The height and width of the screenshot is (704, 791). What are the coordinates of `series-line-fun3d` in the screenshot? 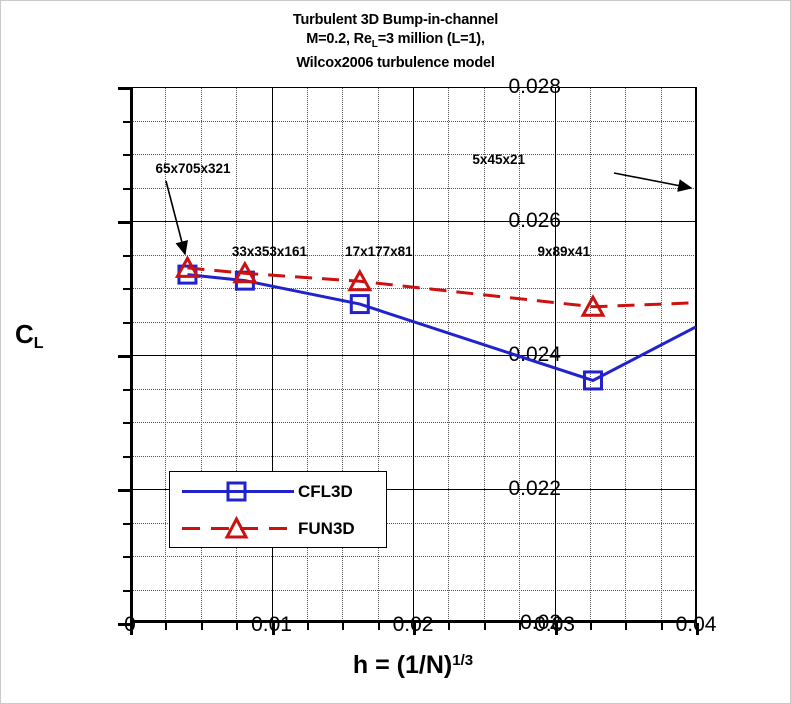 It's located at (441, 287).